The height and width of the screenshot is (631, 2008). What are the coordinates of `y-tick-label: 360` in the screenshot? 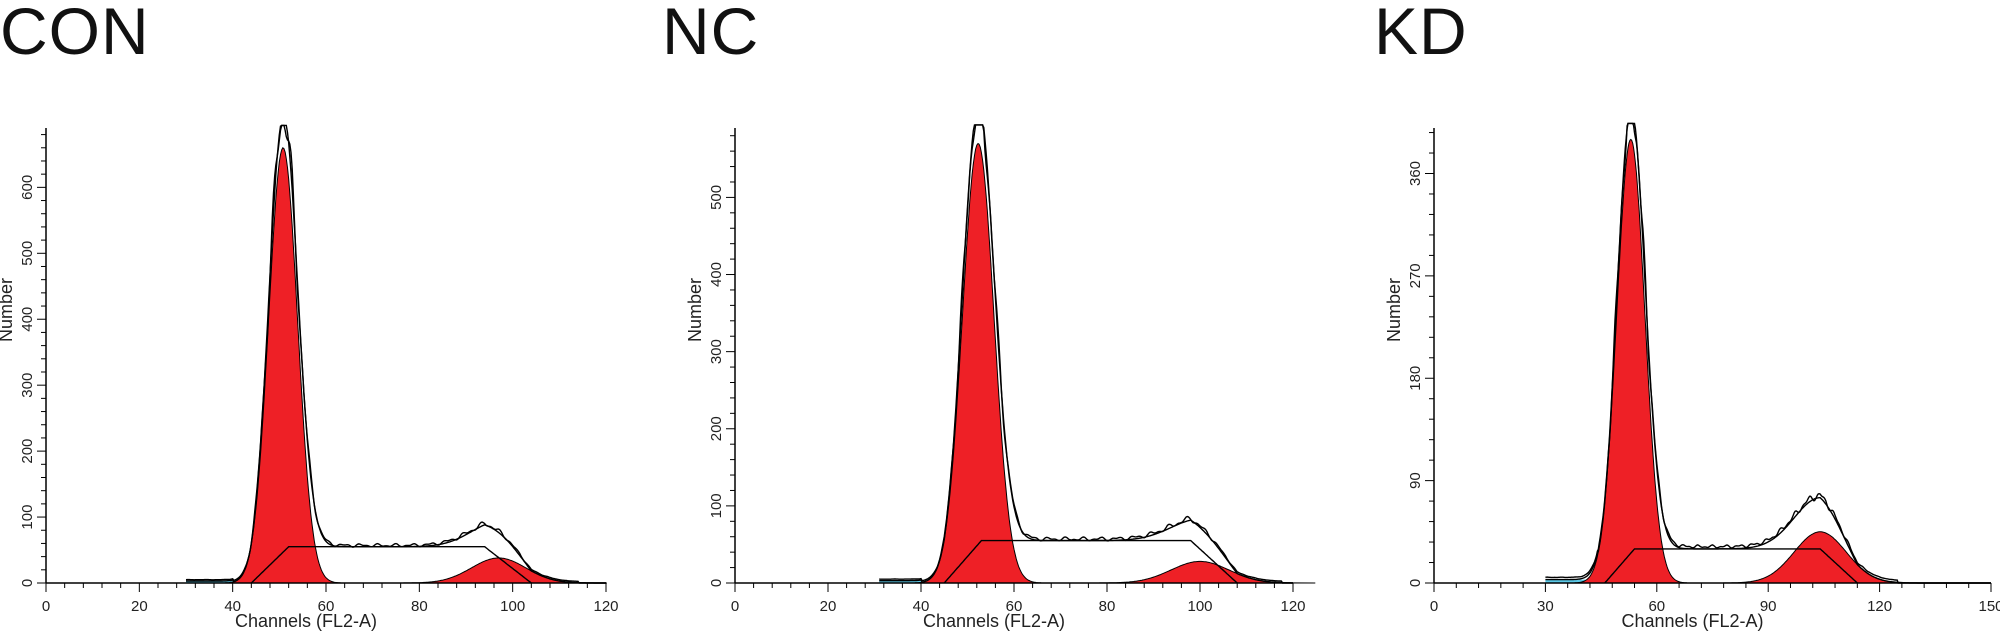 It's located at (1415, 173).